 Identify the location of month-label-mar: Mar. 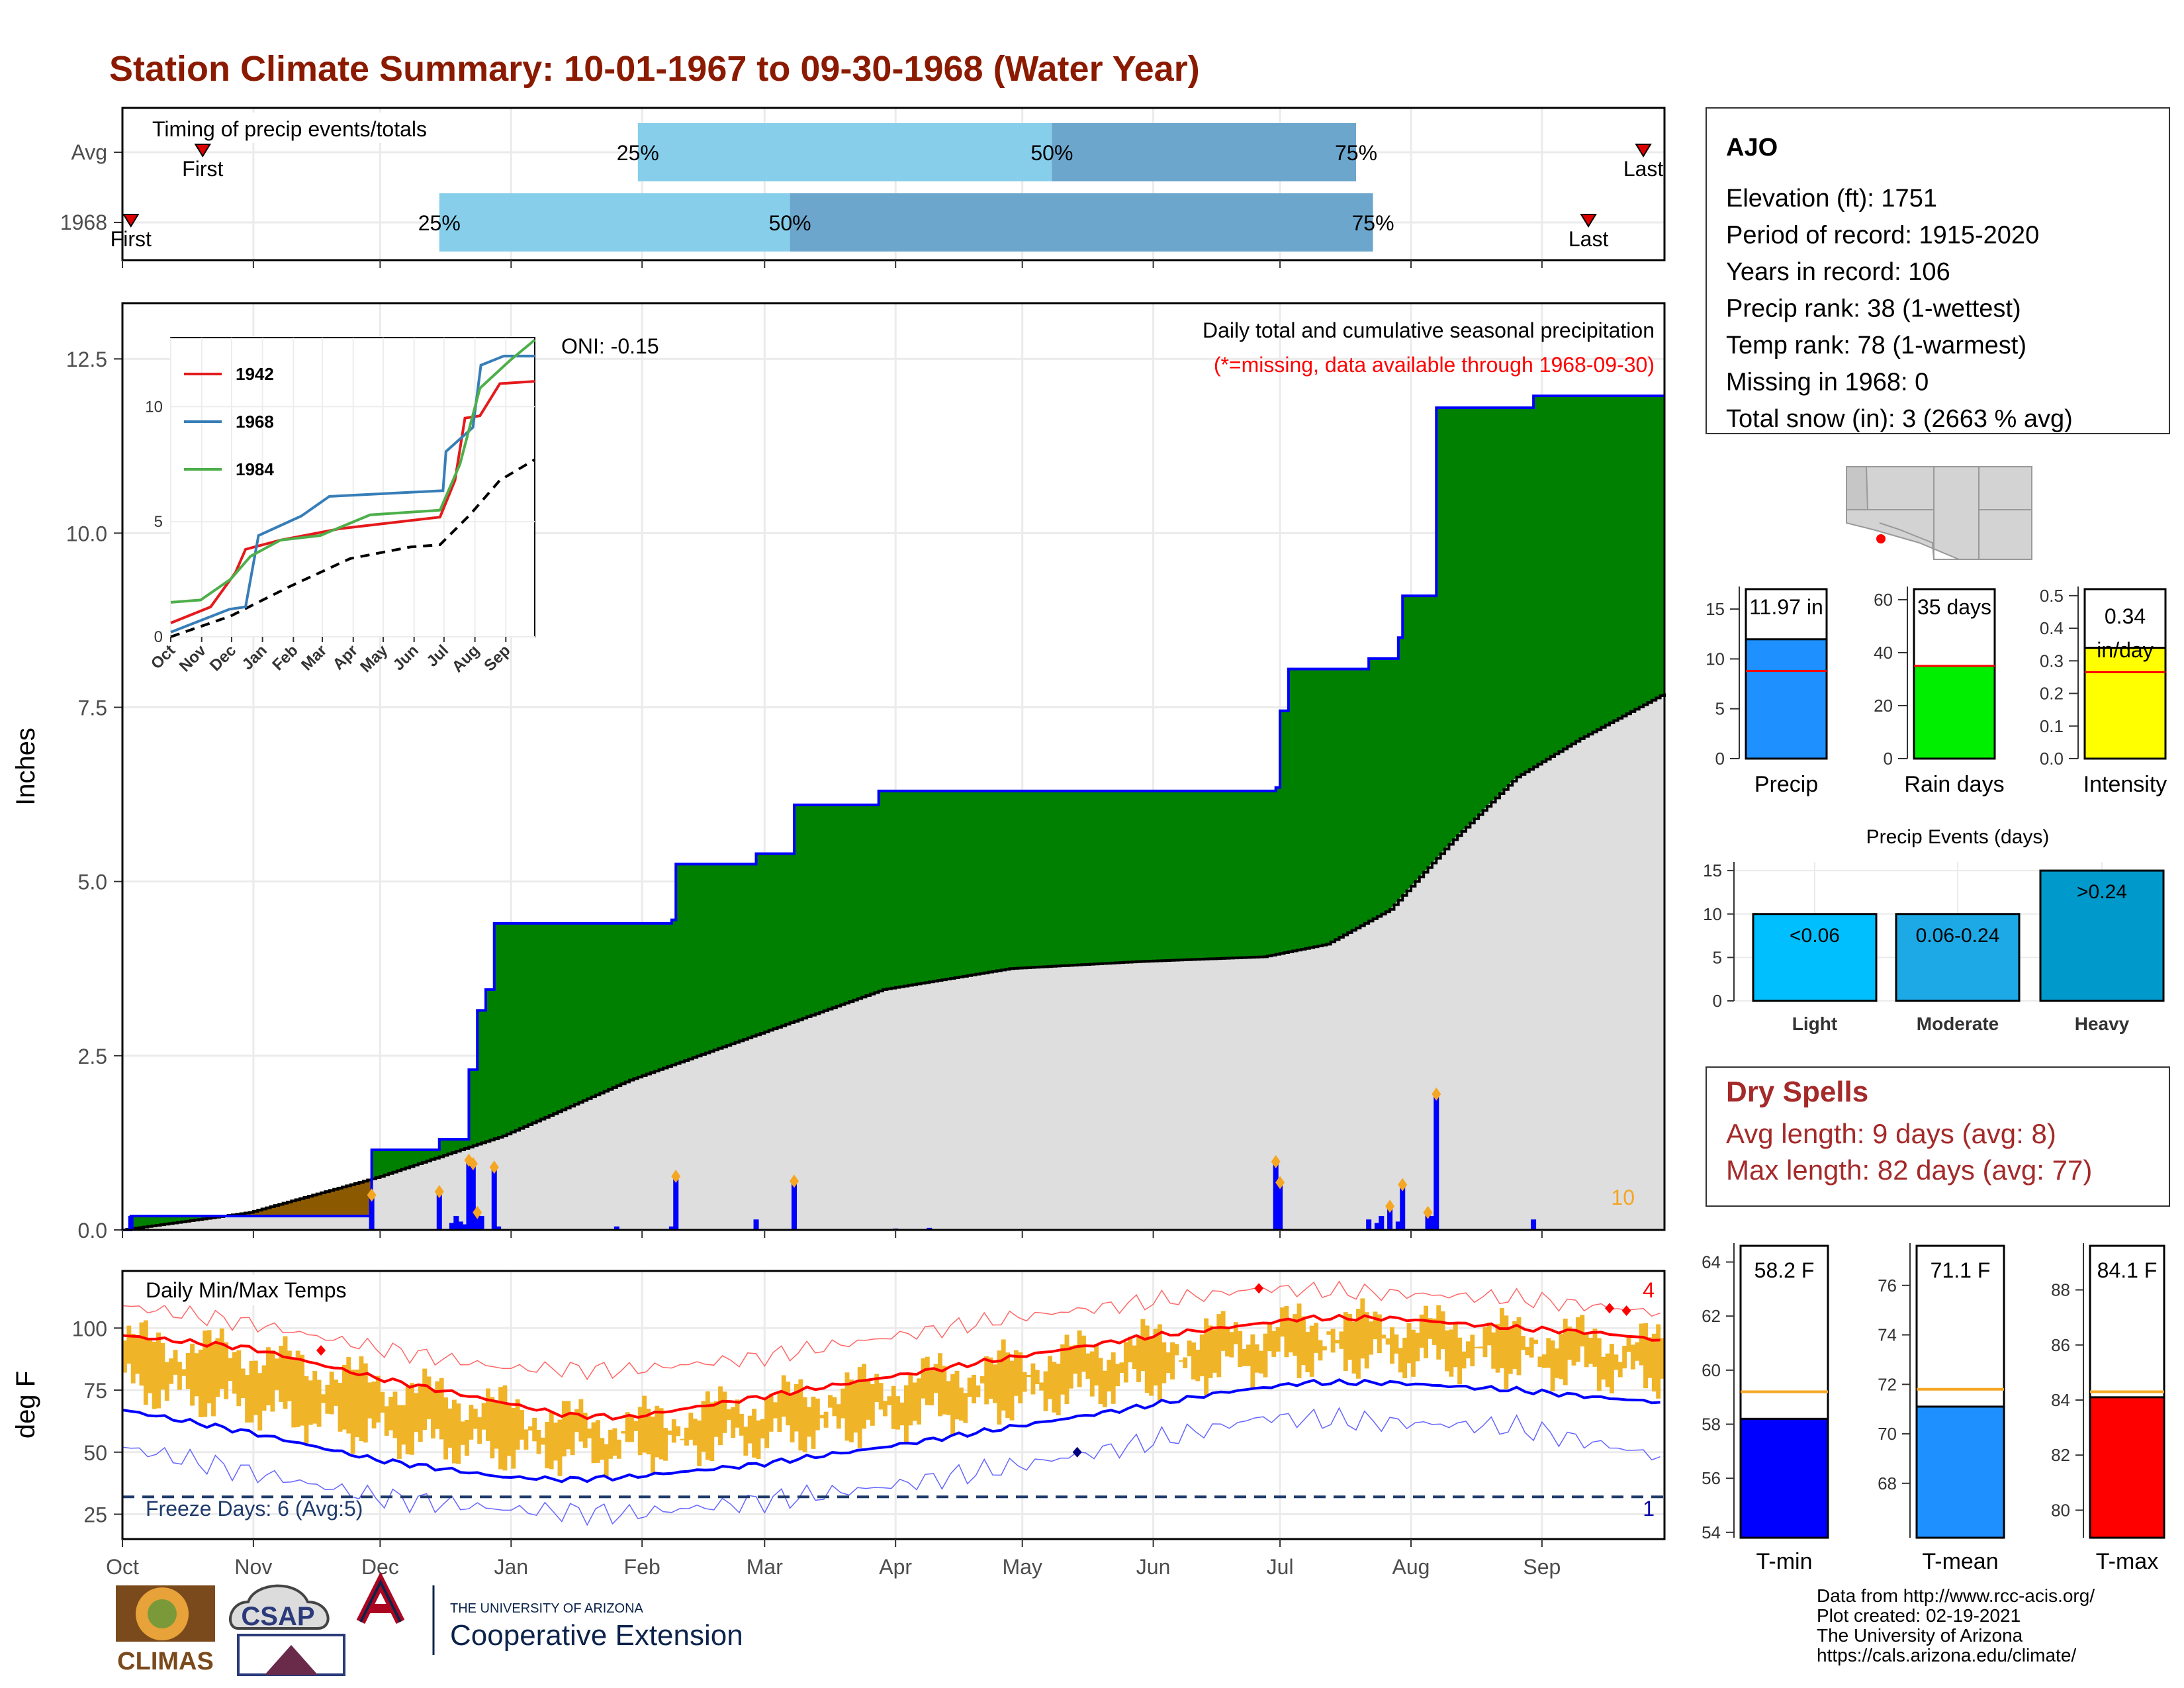
(765, 1567).